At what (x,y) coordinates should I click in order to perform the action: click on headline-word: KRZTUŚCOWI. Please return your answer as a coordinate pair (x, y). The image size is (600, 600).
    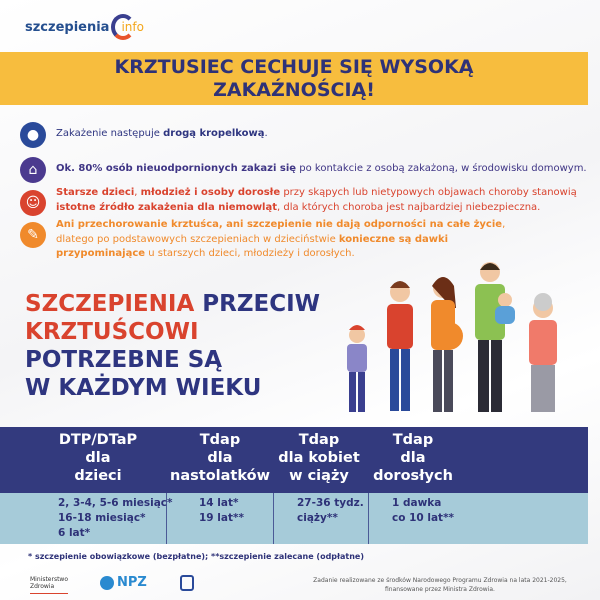
    Looking at the image, I should click on (112, 332).